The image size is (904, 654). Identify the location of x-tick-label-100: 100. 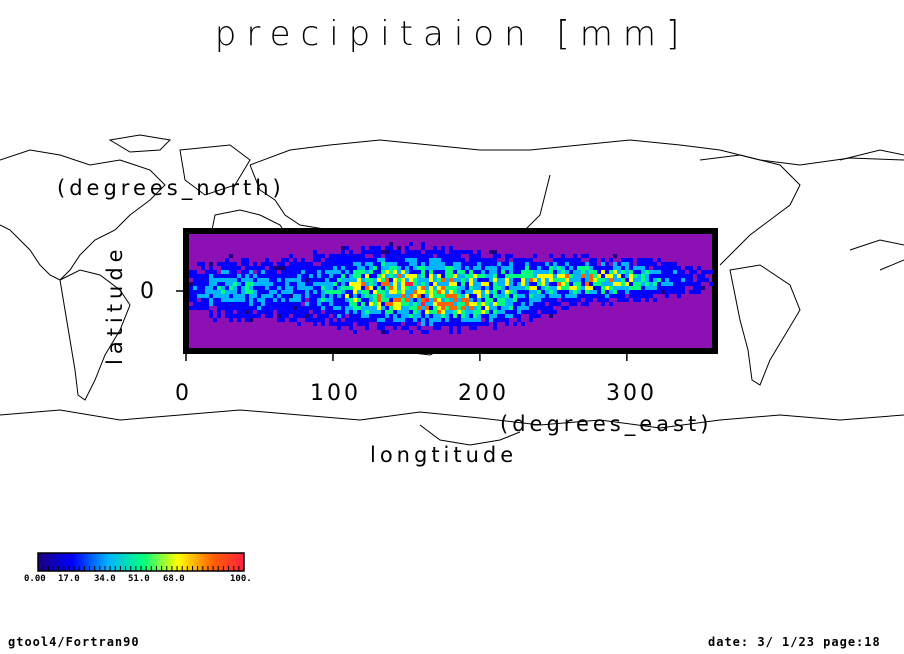
(335, 393).